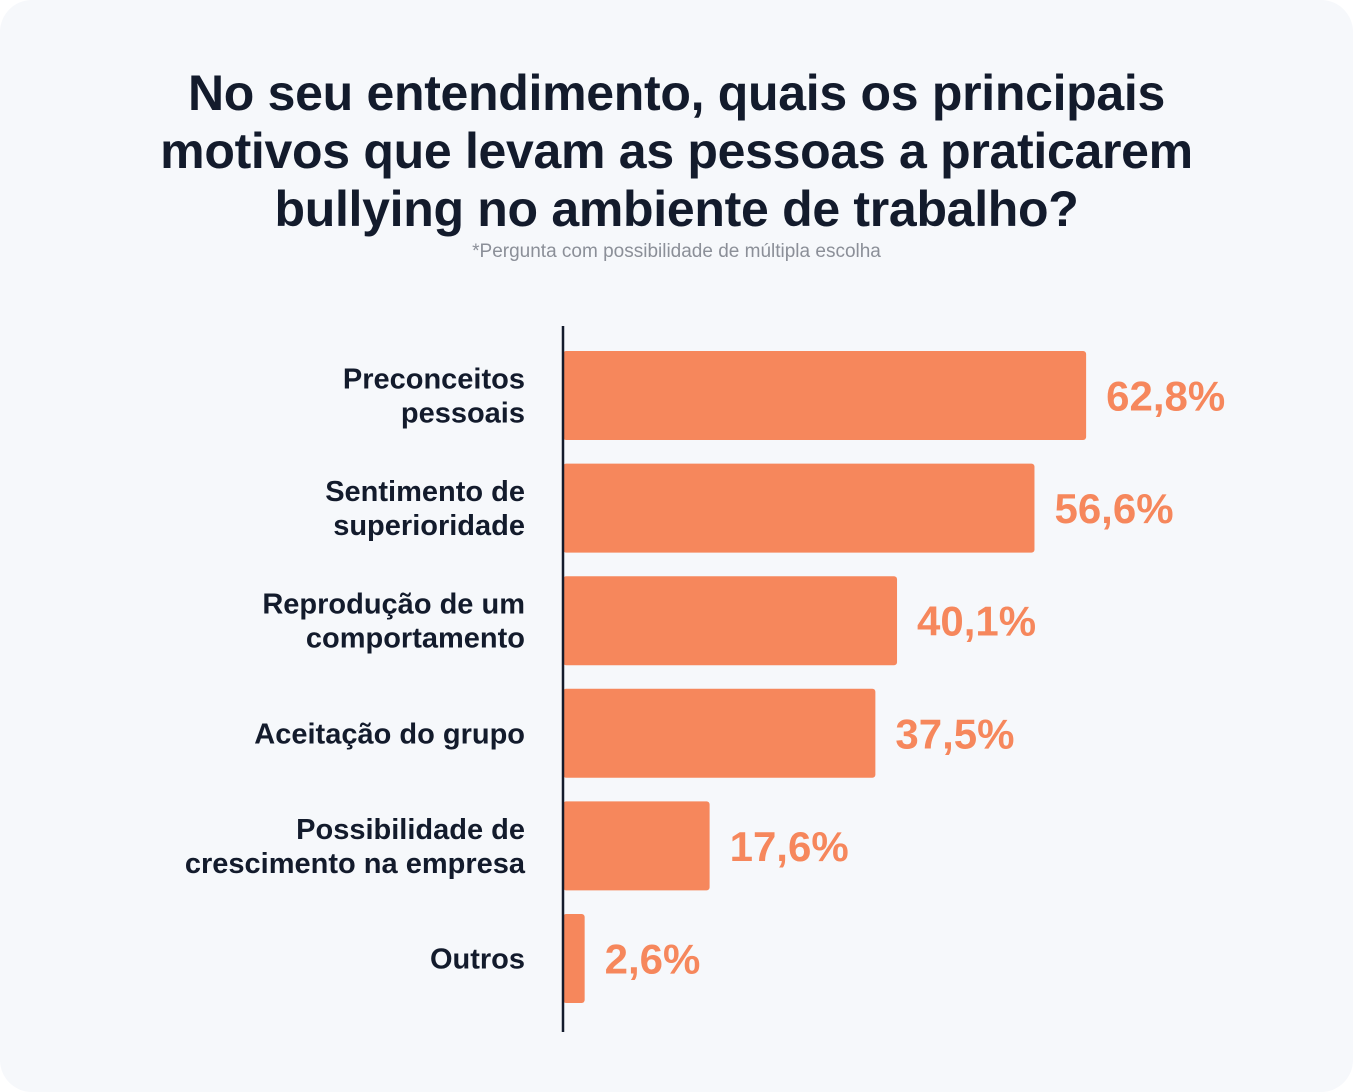  Describe the element at coordinates (355, 864) in the screenshot. I see `category-label-5-line-2: crescimento na empresa` at that location.